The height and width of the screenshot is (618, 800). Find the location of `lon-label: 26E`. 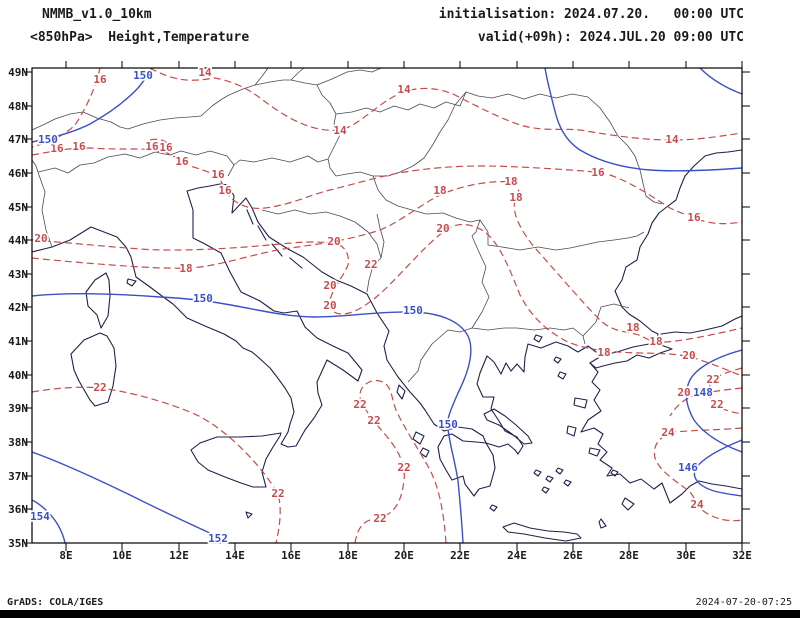

lon-label: 26E is located at coordinates (573, 555).